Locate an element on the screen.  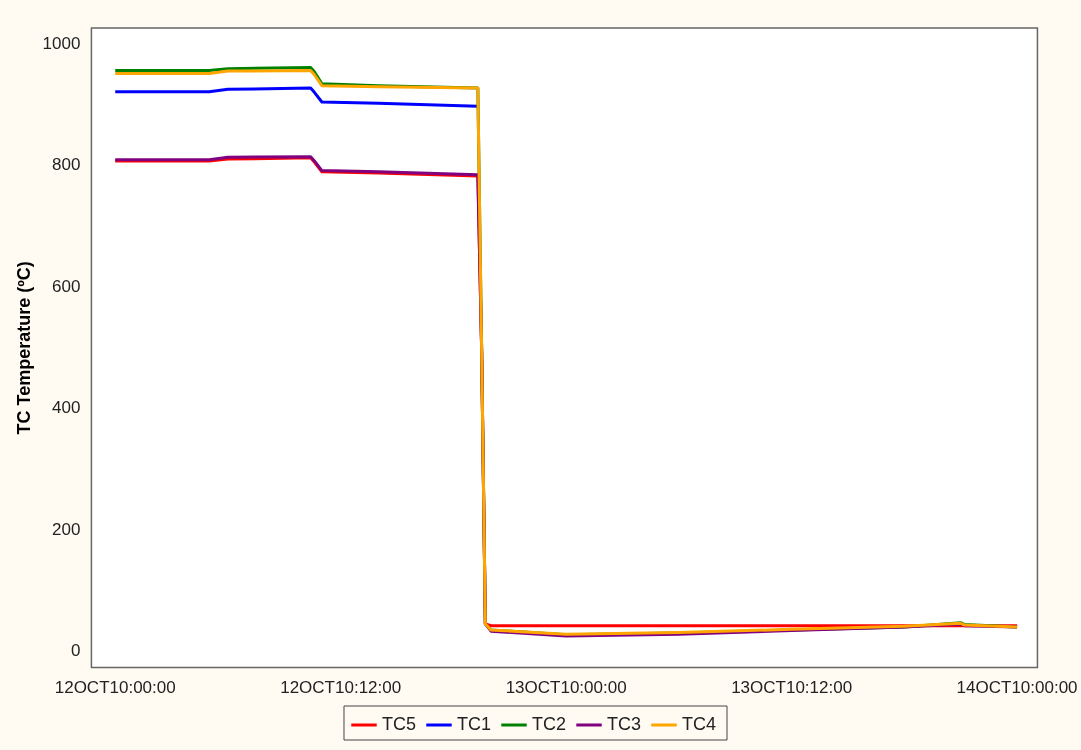
legend-label: TC4 is located at coordinates (699, 723).